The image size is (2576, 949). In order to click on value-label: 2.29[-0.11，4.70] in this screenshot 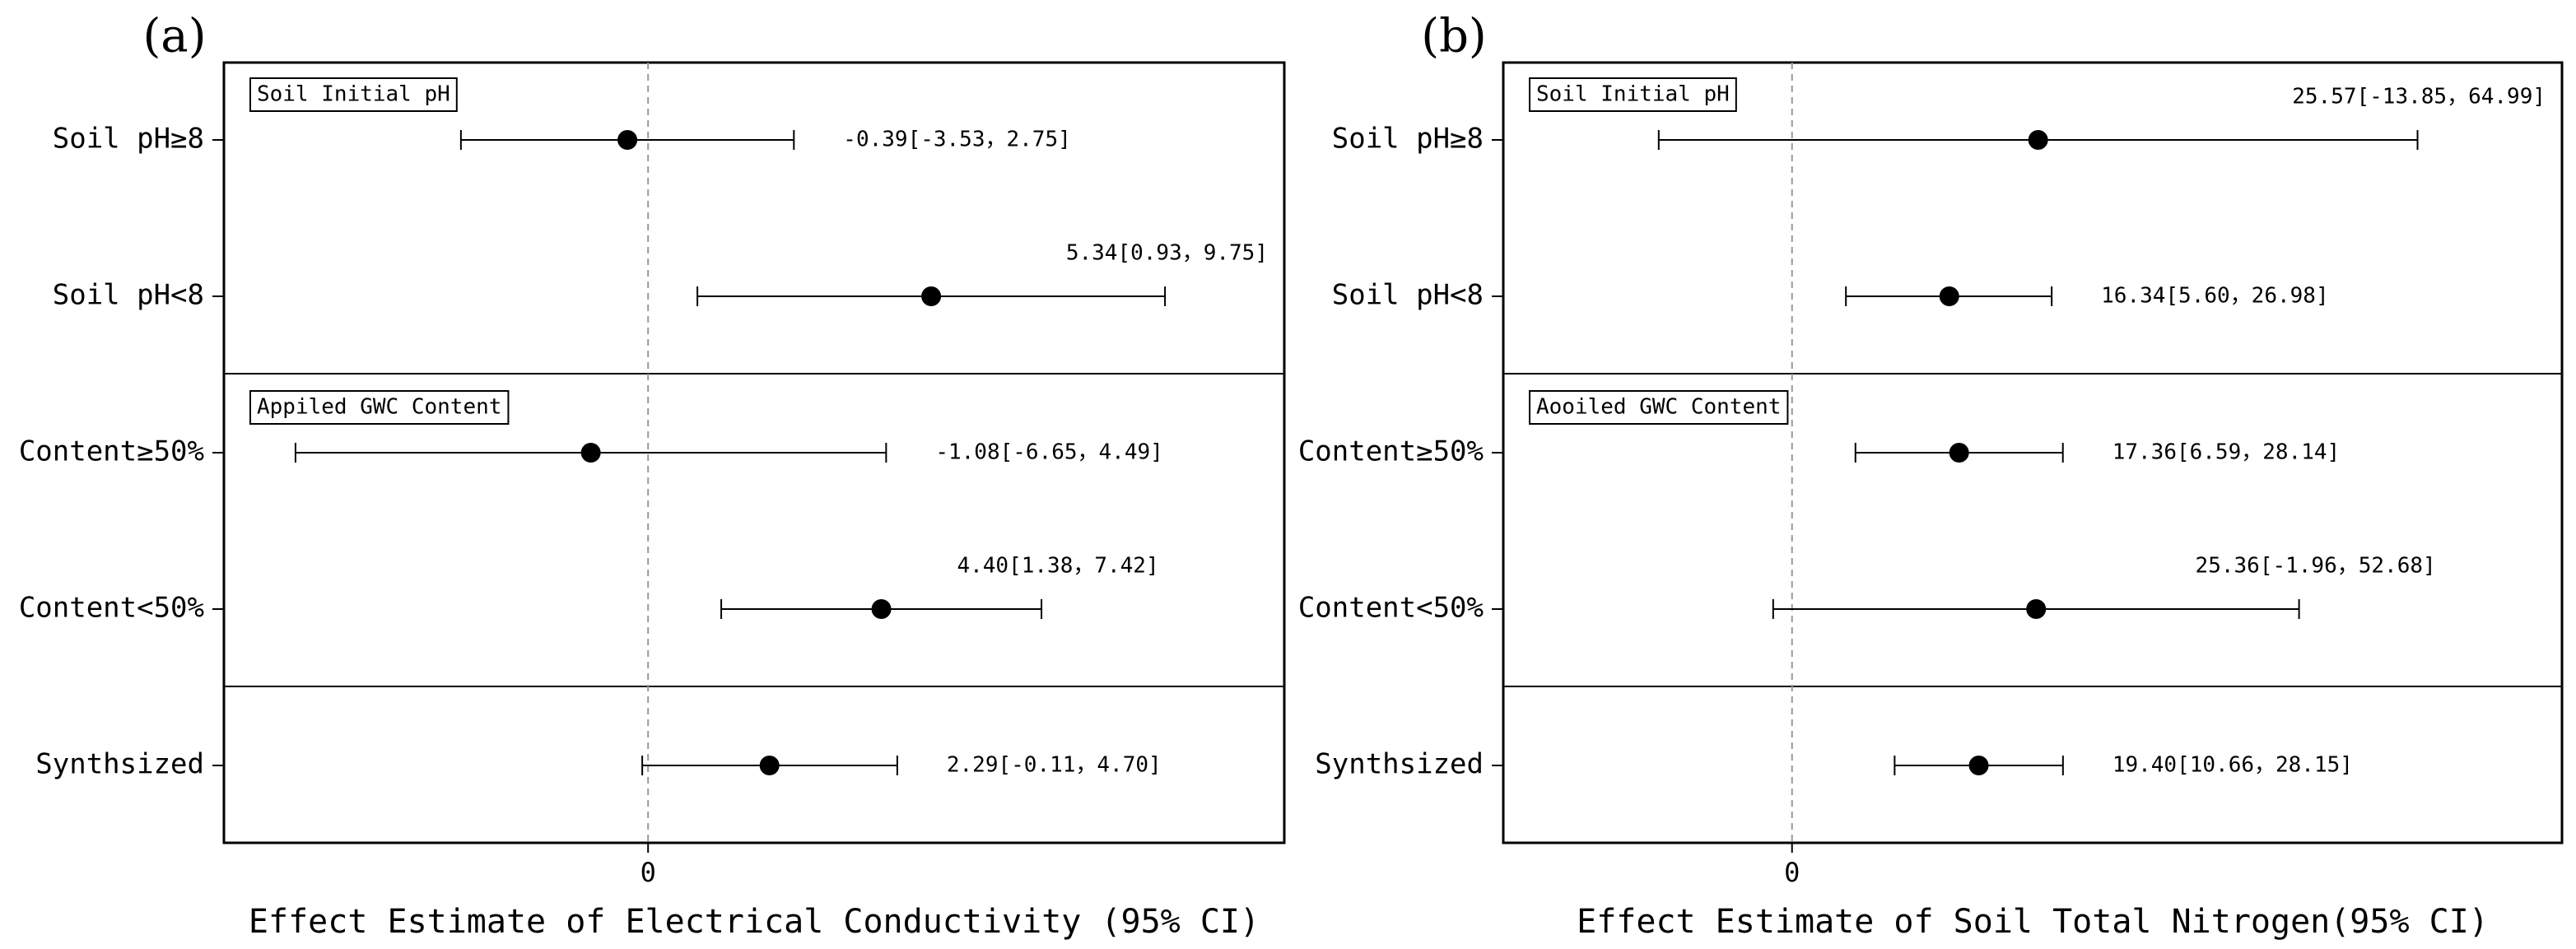, I will do `click(1054, 765)`.